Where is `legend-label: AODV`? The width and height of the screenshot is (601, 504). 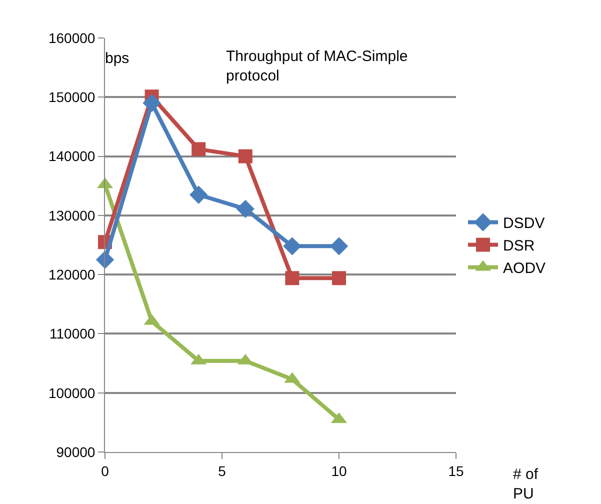
legend-label: AODV is located at coordinates (524, 269).